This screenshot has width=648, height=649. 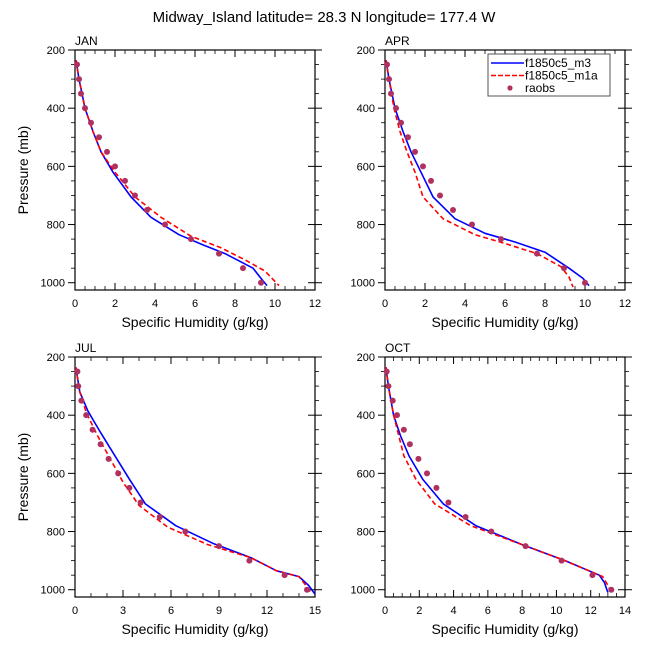 What do you see at coordinates (625, 611) in the screenshot?
I see `x-tick-label: 14` at bounding box center [625, 611].